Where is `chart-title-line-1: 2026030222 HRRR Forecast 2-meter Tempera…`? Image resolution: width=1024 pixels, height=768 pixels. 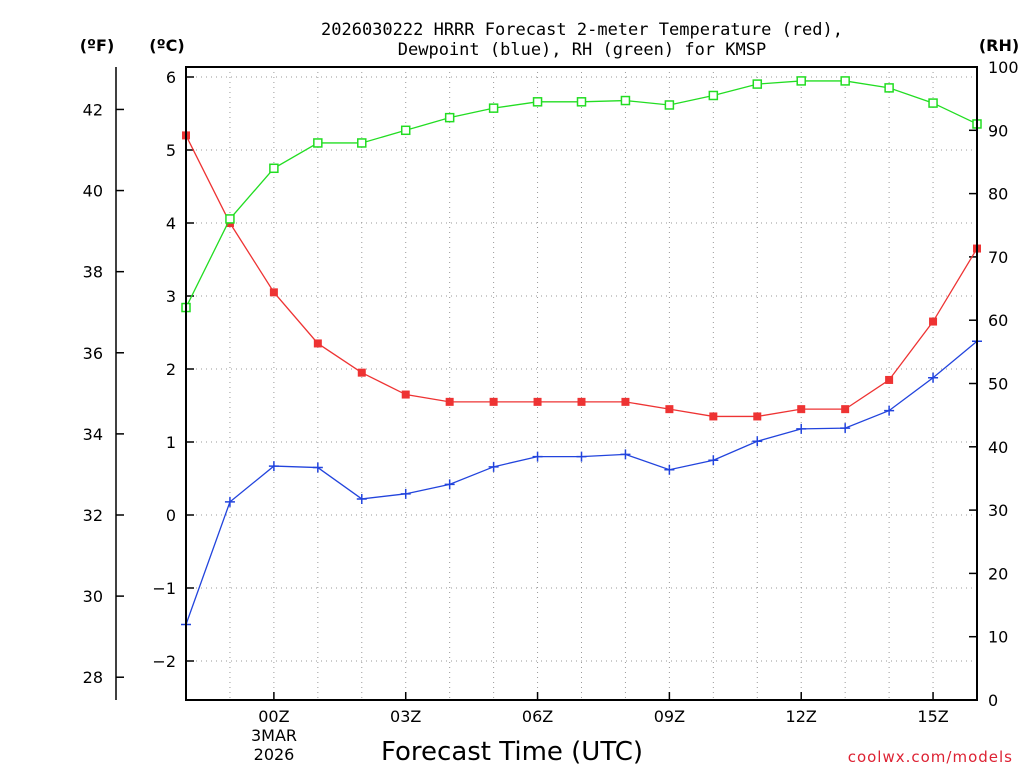 chart-title-line-1: 2026030222 HRRR Forecast 2-meter Tempera… is located at coordinates (582, 30).